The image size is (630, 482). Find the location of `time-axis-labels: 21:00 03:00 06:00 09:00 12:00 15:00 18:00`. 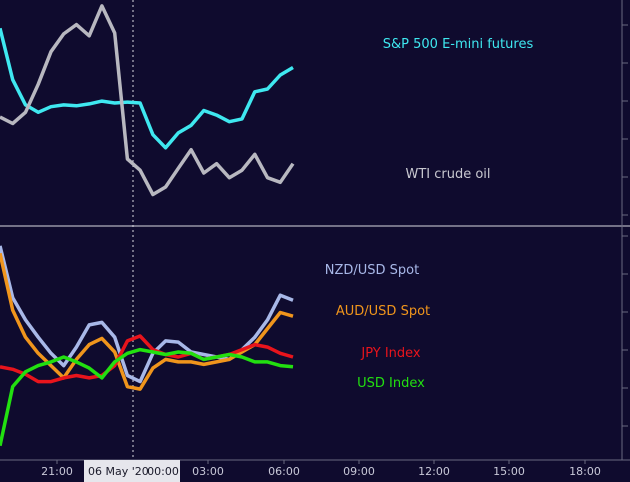

time-axis-labels: 21:00 03:00 06:00 09:00 12:00 15:00 18:00 is located at coordinates (321, 471).